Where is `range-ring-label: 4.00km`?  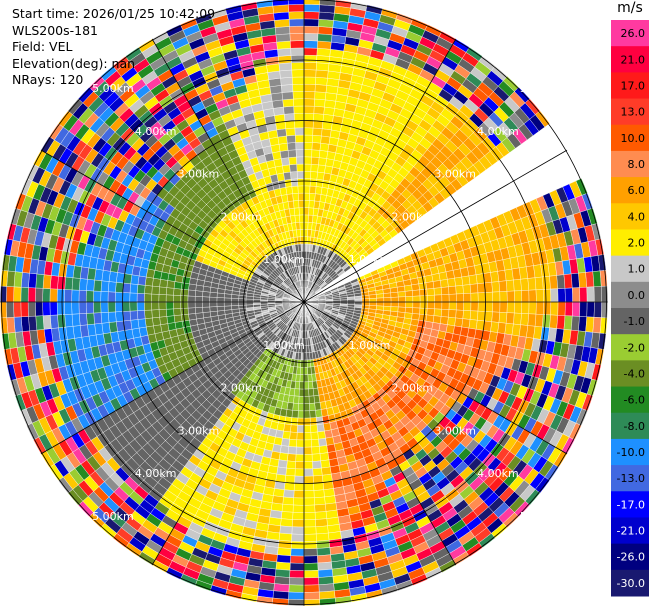
range-ring-label: 4.00km is located at coordinates (498, 473).